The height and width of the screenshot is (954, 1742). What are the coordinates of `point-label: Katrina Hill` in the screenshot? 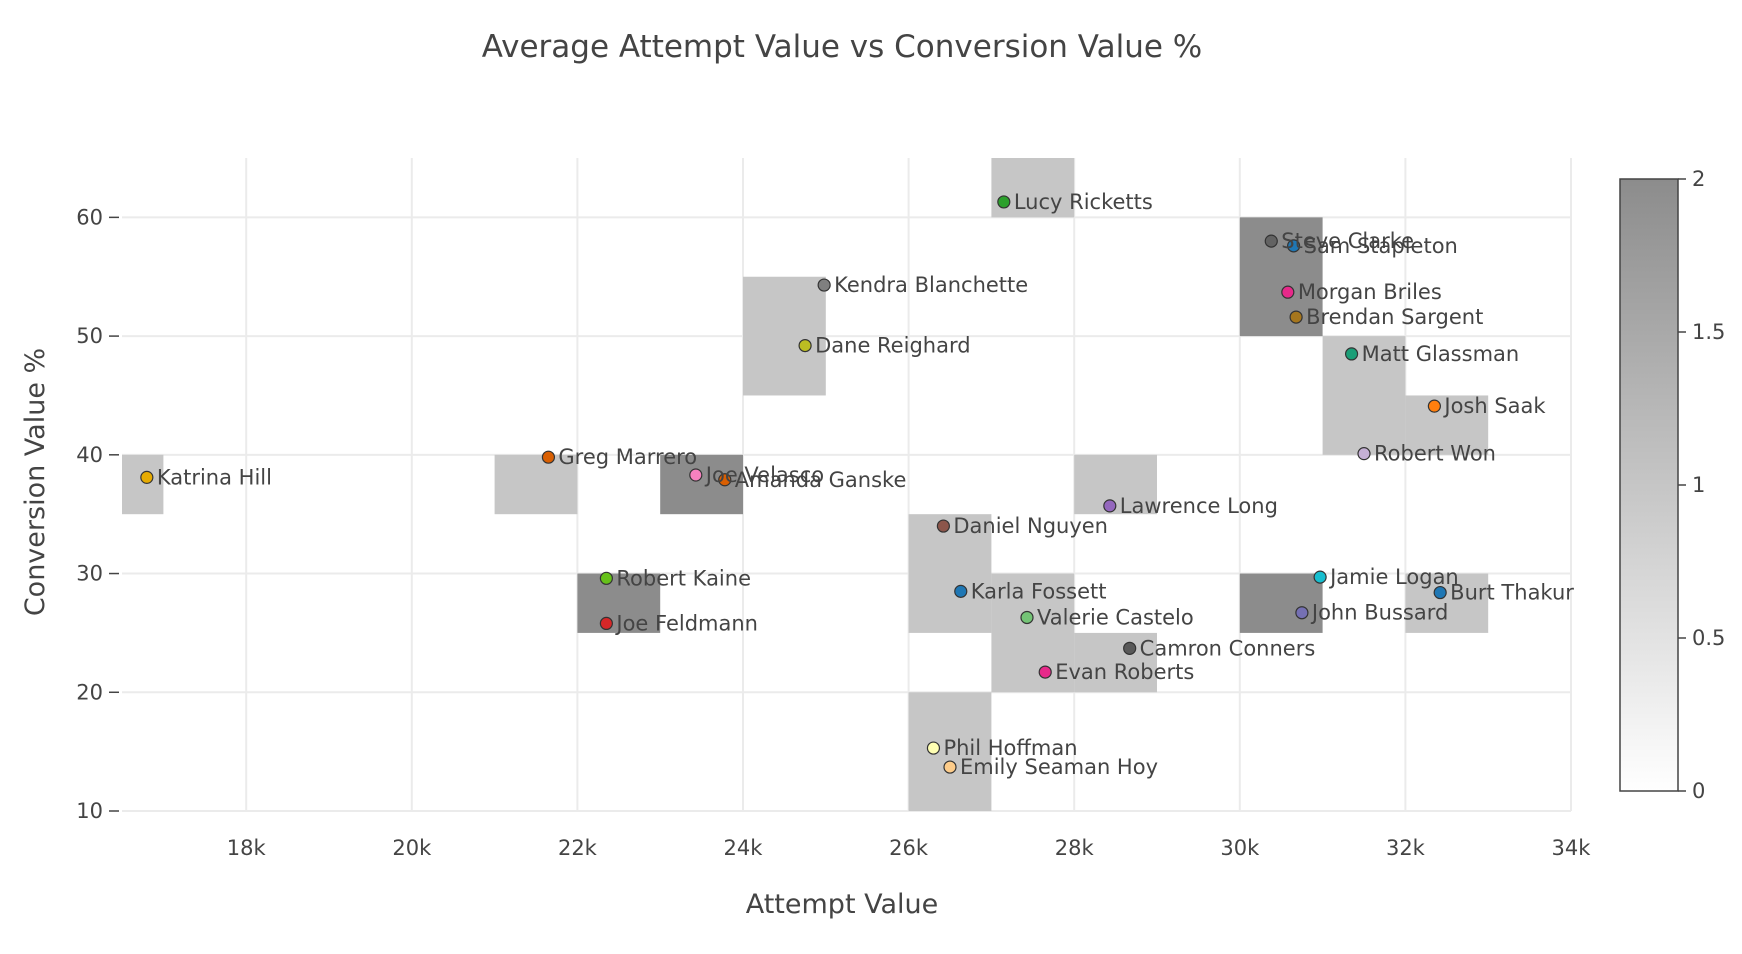 It's located at (214, 477).